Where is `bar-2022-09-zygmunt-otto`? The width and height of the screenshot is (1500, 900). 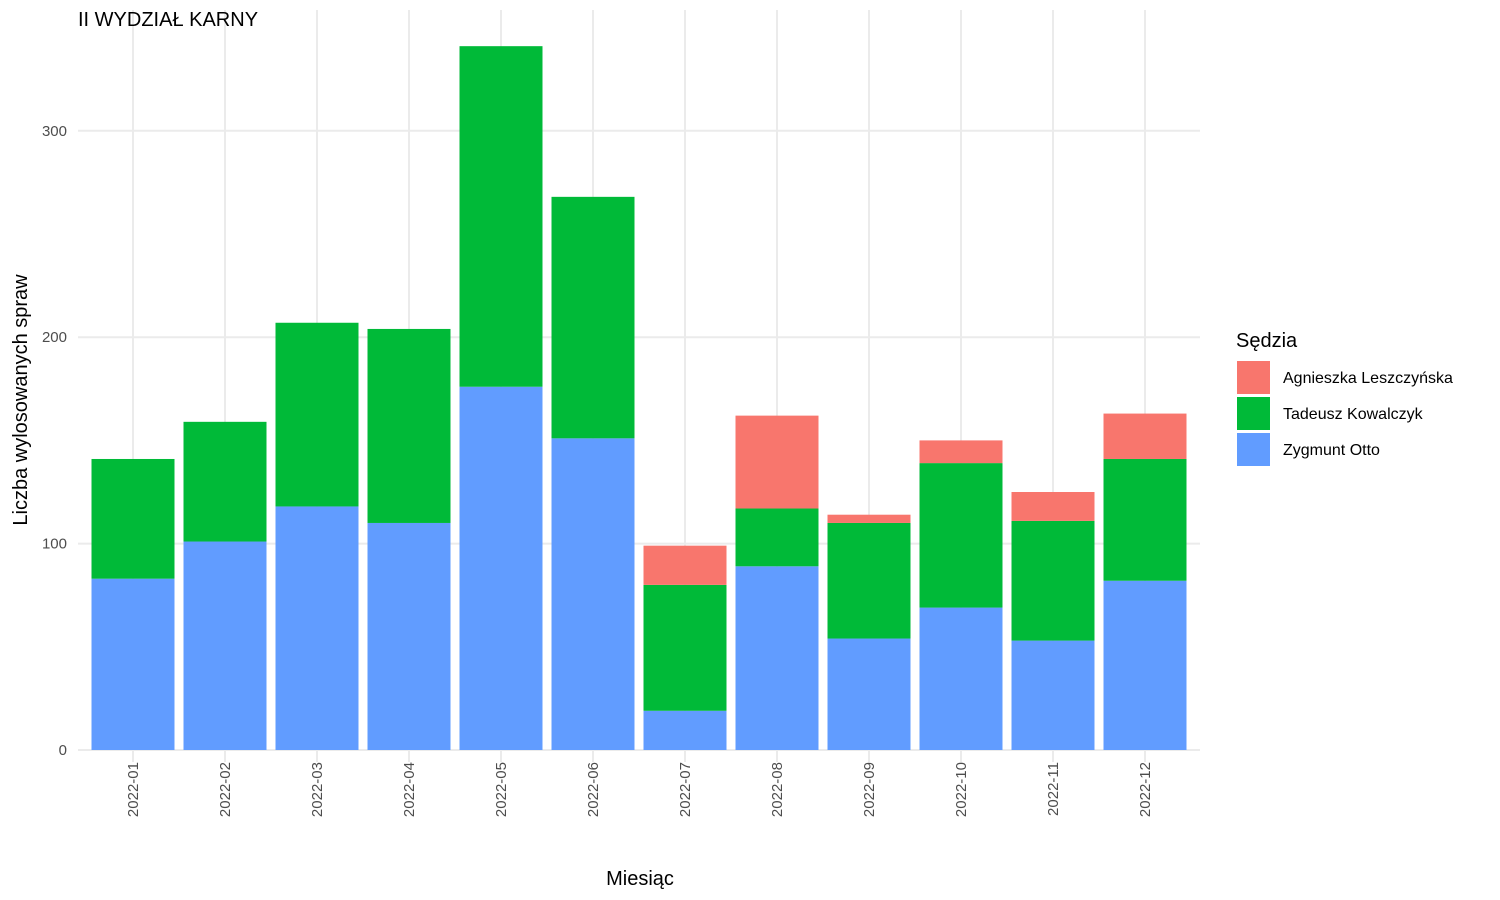 bar-2022-09-zygmunt-otto is located at coordinates (869, 694).